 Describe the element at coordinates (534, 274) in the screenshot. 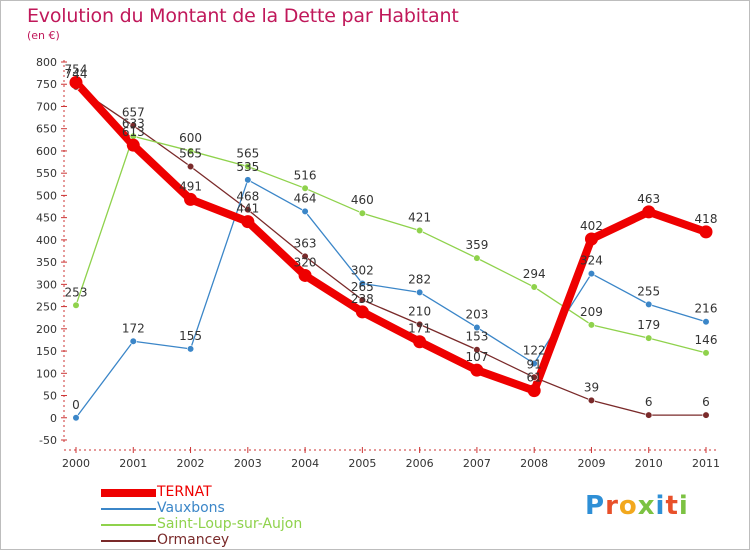

I see `data-label: 294` at that location.